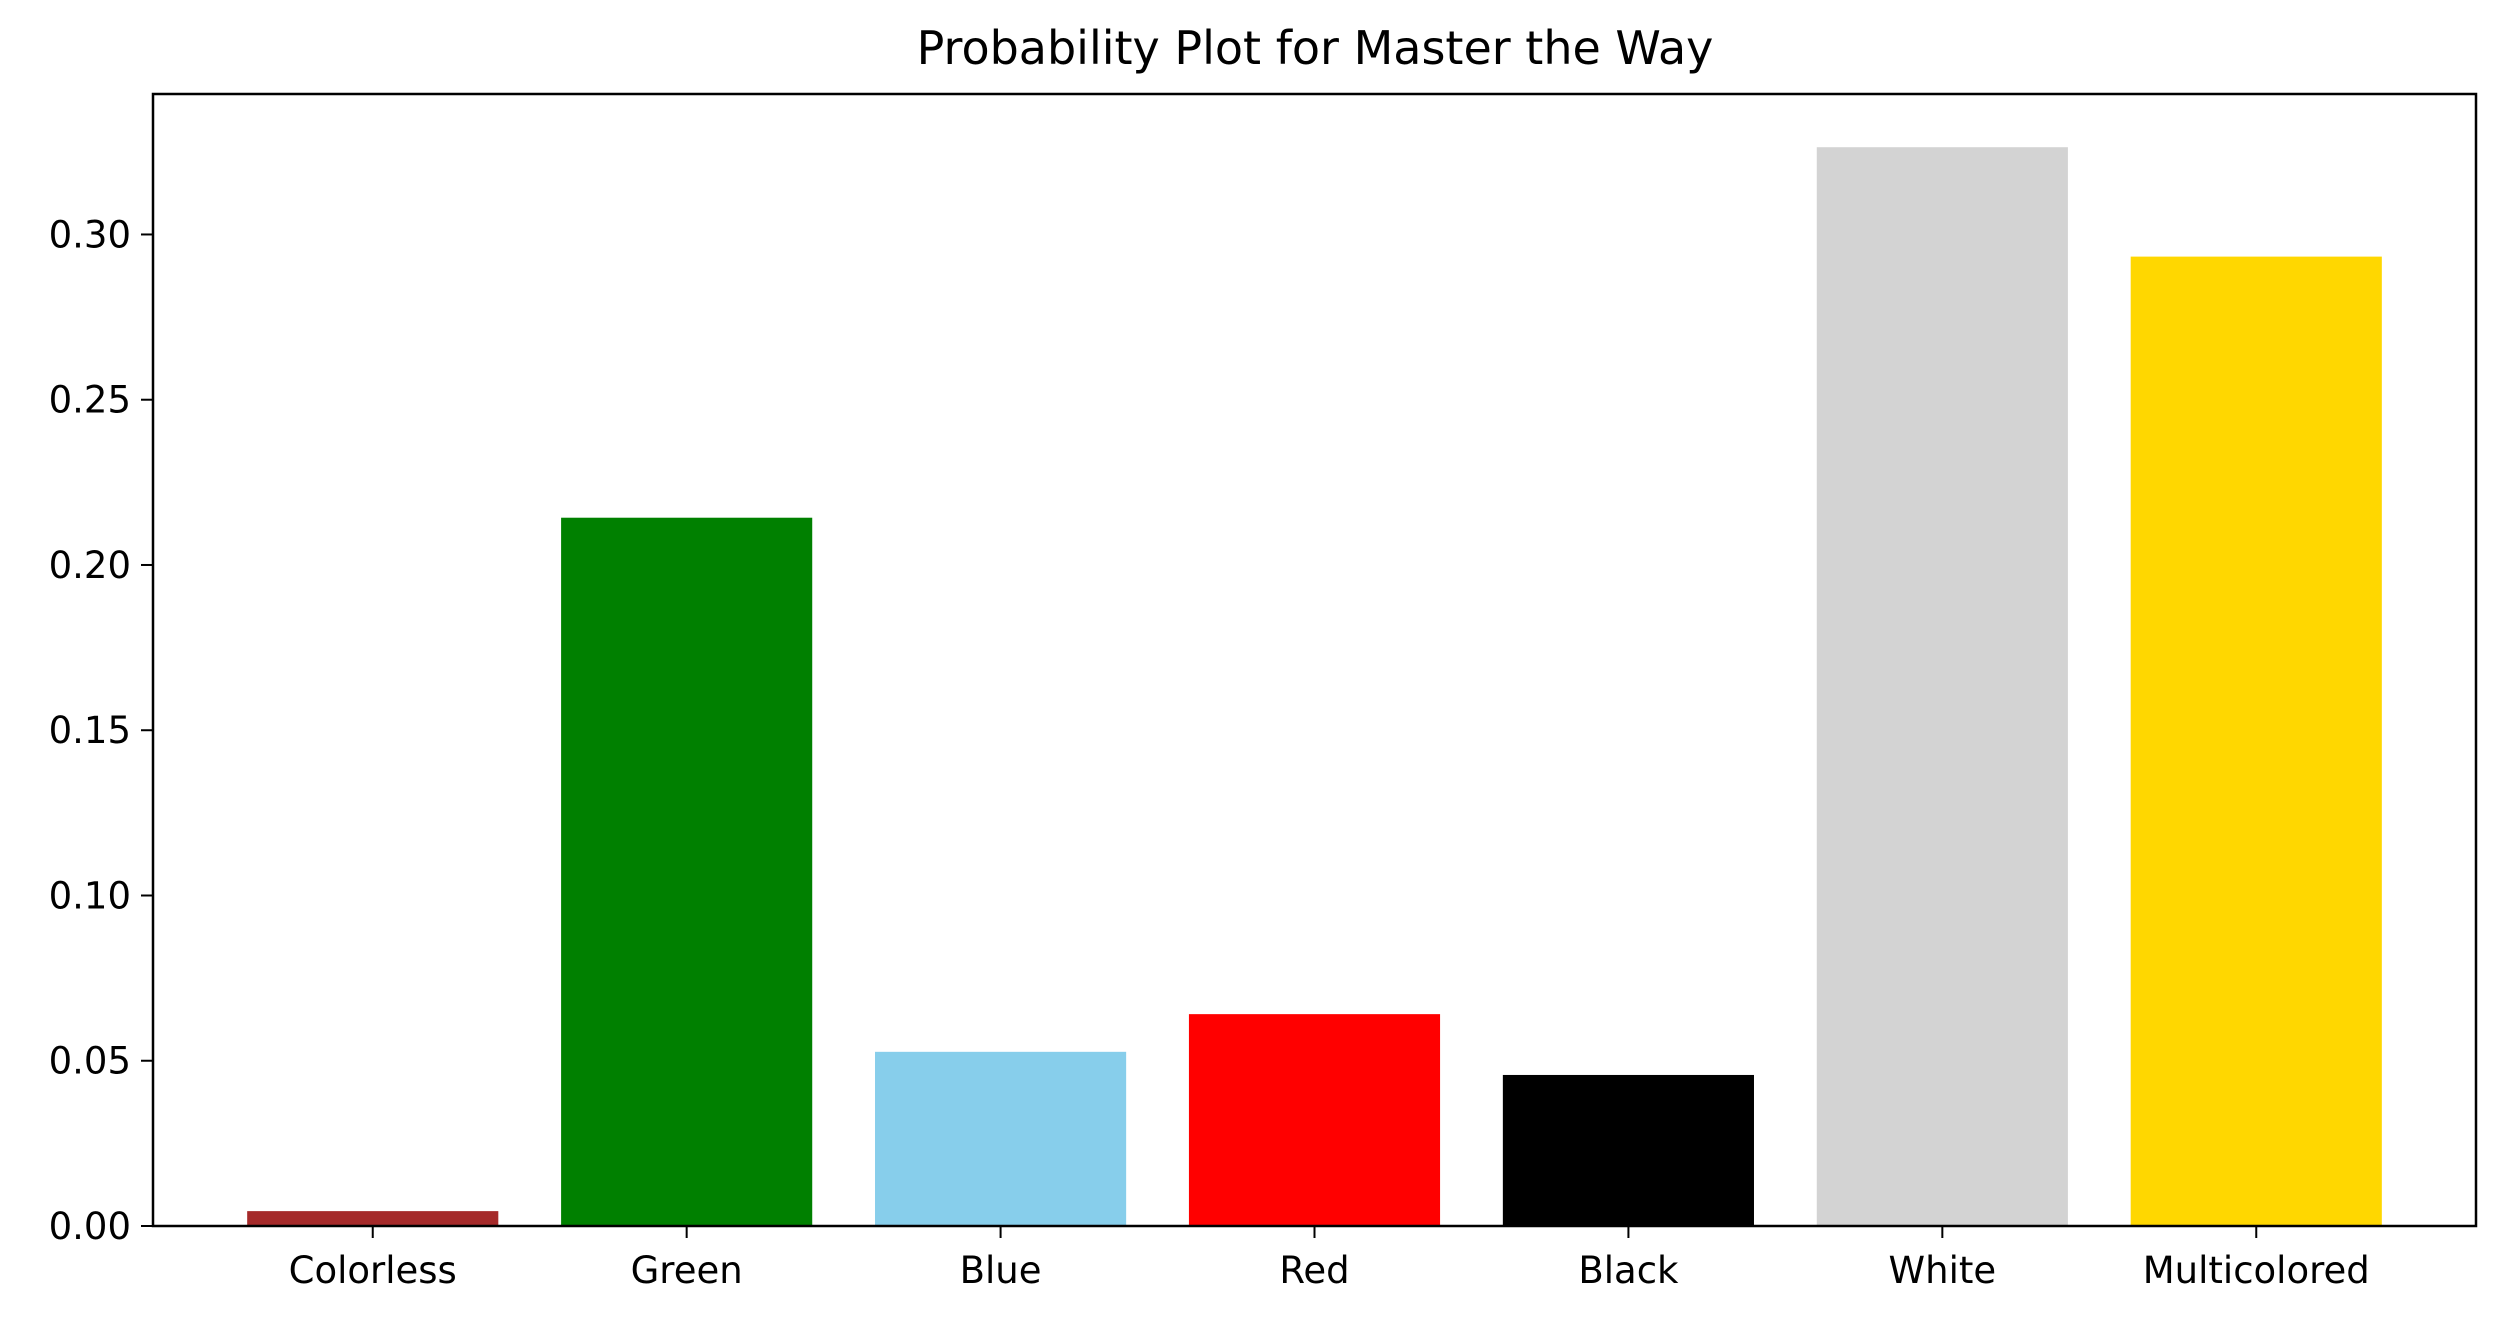 The image size is (2506, 1324). Describe the element at coordinates (1943, 1270) in the screenshot. I see `x-tick-label-white: White` at that location.